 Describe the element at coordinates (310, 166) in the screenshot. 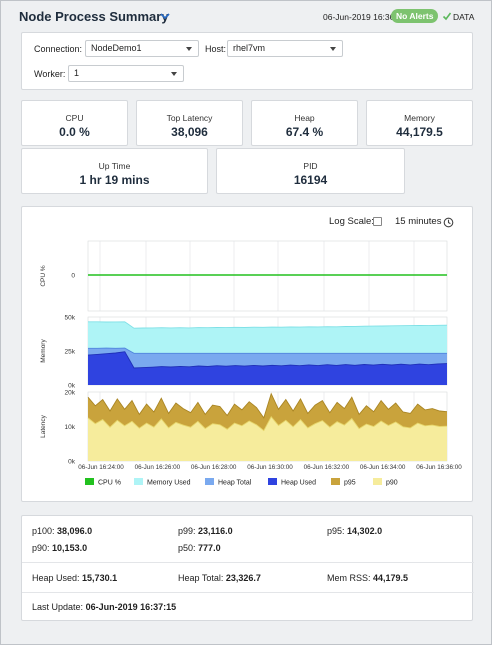

I see `kpi-label: PID` at that location.